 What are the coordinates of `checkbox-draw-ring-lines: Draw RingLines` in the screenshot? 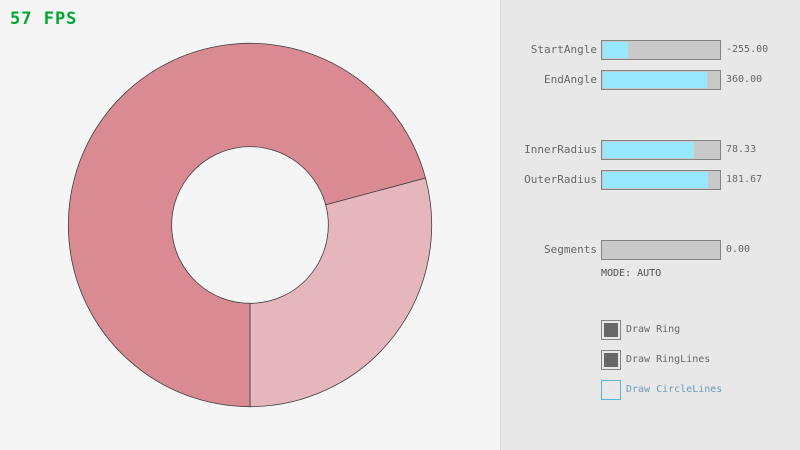 It's located at (700, 360).